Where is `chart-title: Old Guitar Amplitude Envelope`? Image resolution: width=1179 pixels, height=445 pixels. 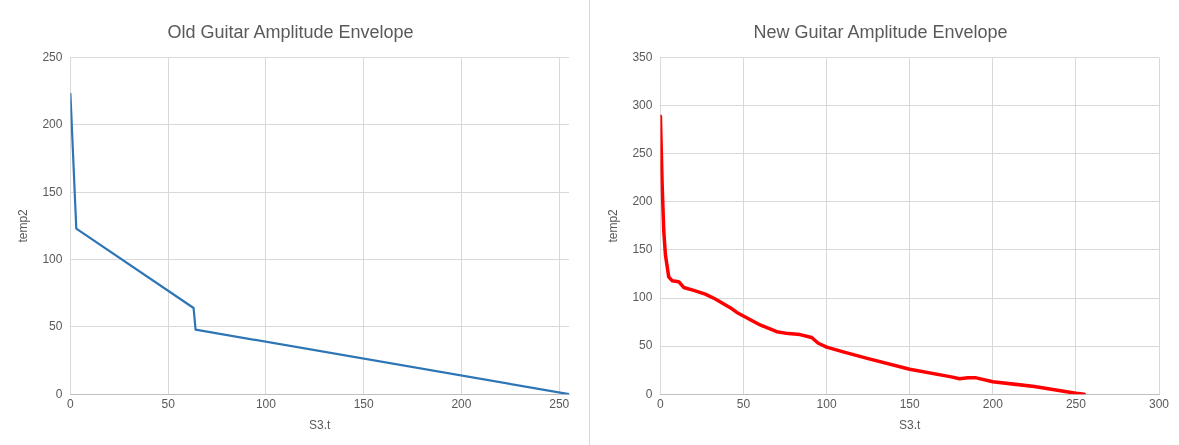 chart-title: Old Guitar Amplitude Envelope is located at coordinates (290, 31).